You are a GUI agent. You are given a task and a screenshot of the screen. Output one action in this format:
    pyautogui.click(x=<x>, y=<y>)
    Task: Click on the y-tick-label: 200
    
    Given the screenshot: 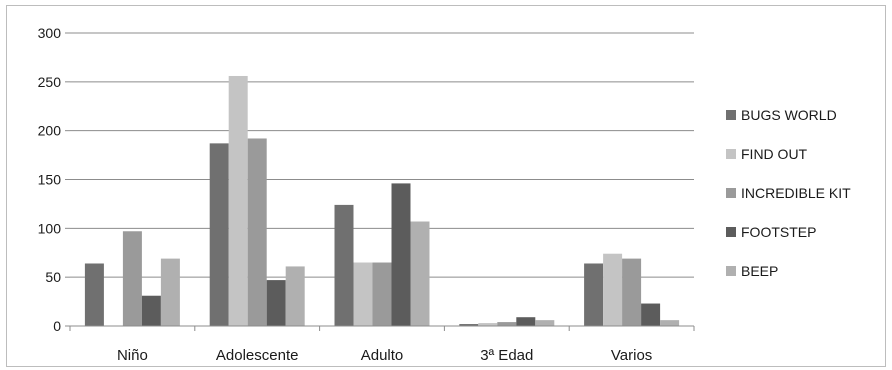 What is the action you would take?
    pyautogui.click(x=50, y=131)
    